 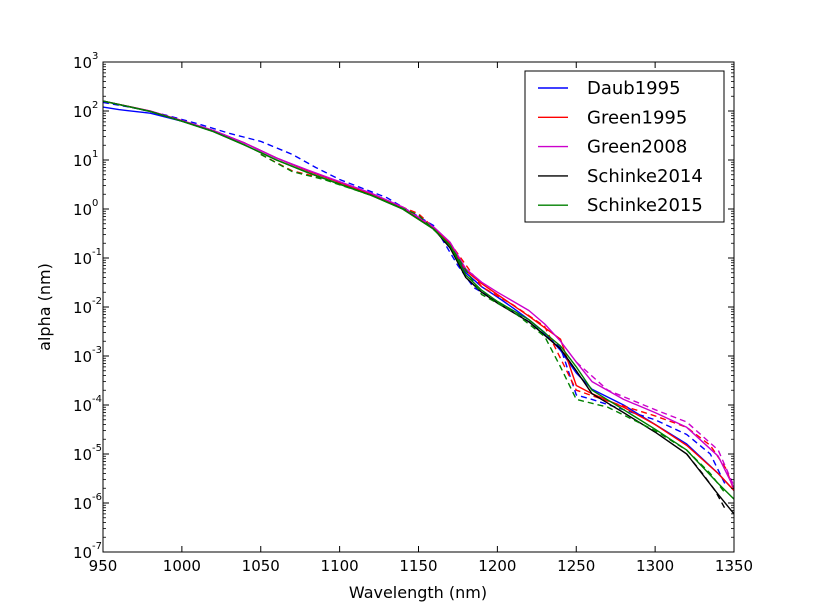 What do you see at coordinates (97, 546) in the screenshot?
I see `y-tick-exponent: -7` at bounding box center [97, 546].